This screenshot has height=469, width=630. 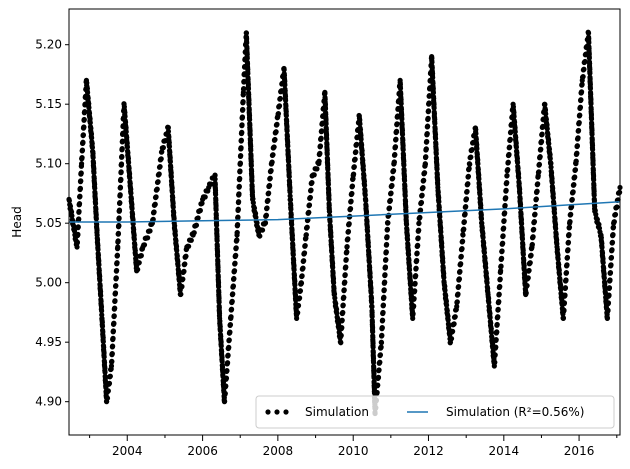 I want to click on legend-label-simulation: Simulation, so click(x=337, y=412).